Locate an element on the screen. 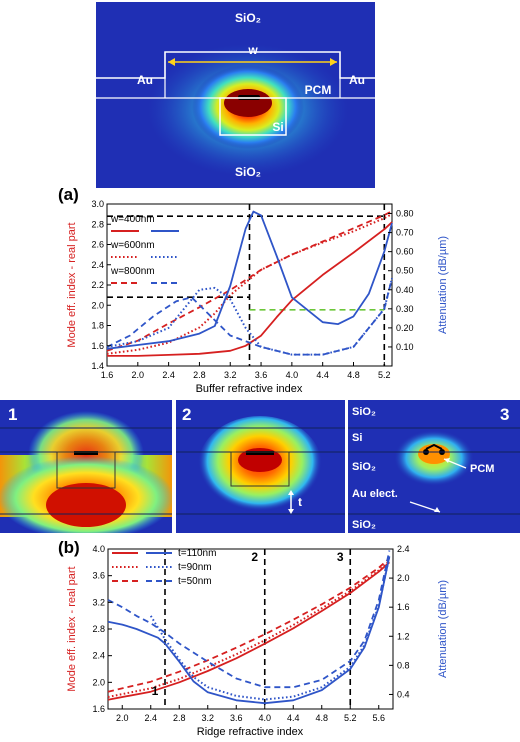 This screenshot has height=742, width=520. y-right-tick-label: 0.70 is located at coordinates (405, 233).